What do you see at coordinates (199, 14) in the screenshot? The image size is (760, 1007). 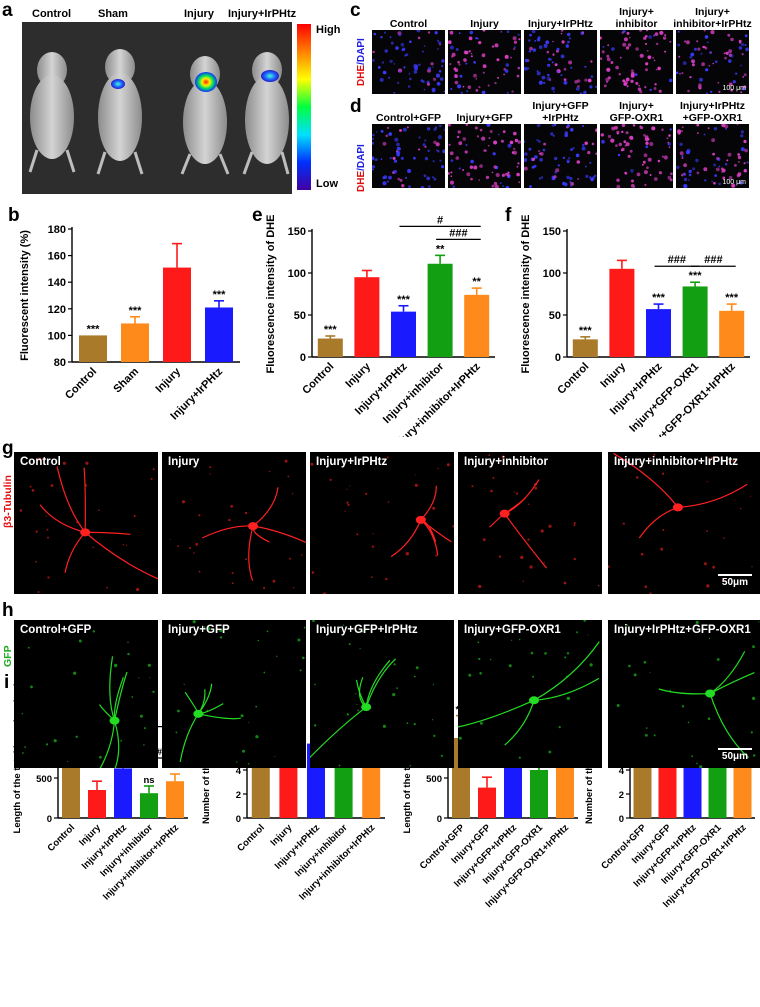 I see `group-label-injury: Injury` at bounding box center [199, 14].